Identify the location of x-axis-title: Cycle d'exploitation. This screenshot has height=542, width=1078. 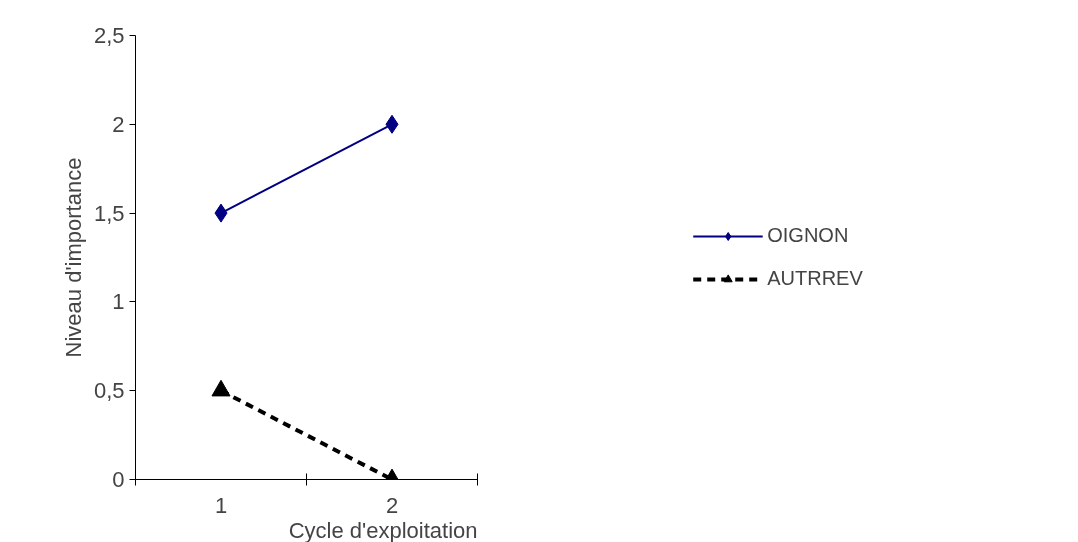
(383, 529).